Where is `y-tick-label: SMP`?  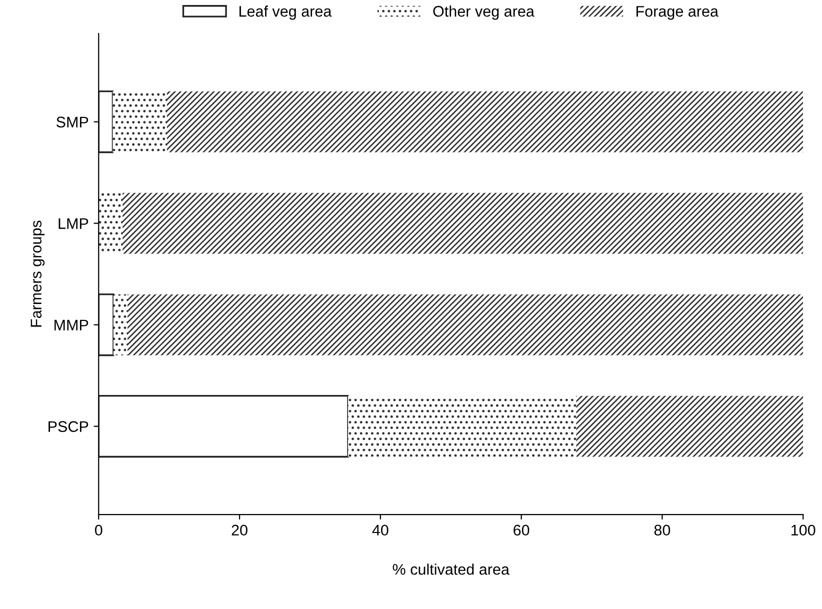 y-tick-label: SMP is located at coordinates (72, 122).